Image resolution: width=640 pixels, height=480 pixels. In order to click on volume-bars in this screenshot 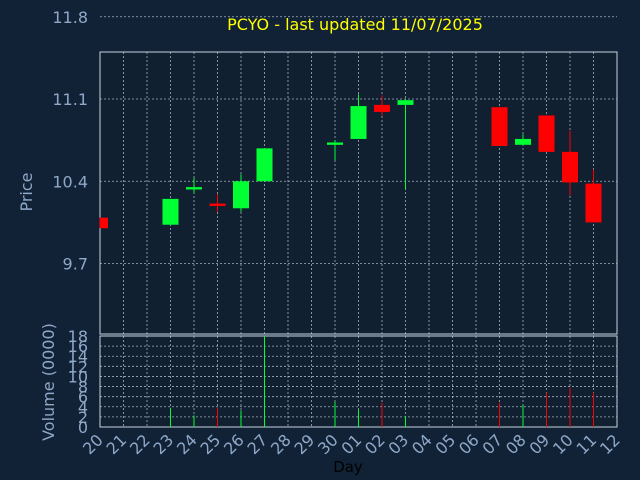, I will do `click(382, 381)`.